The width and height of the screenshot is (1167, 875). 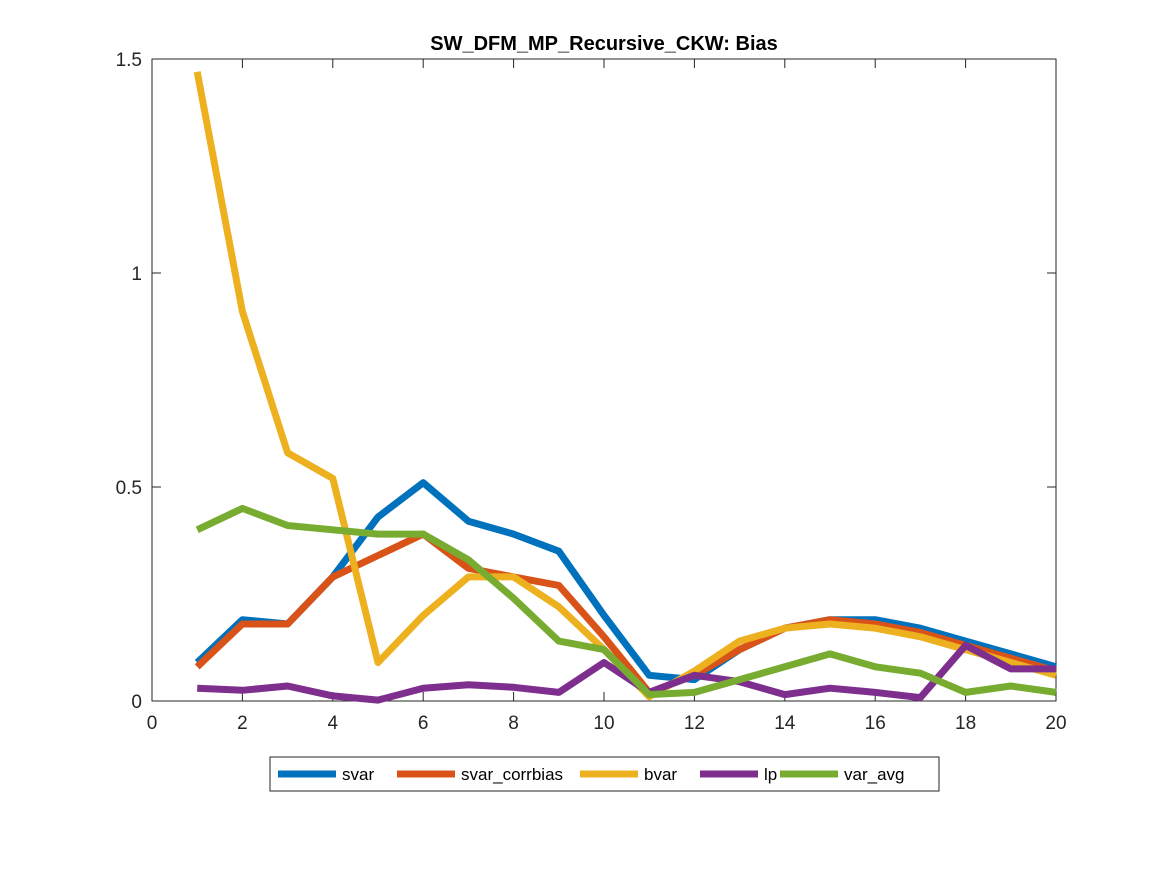 I want to click on series-line-svar-corrbias, so click(x=625, y=613).